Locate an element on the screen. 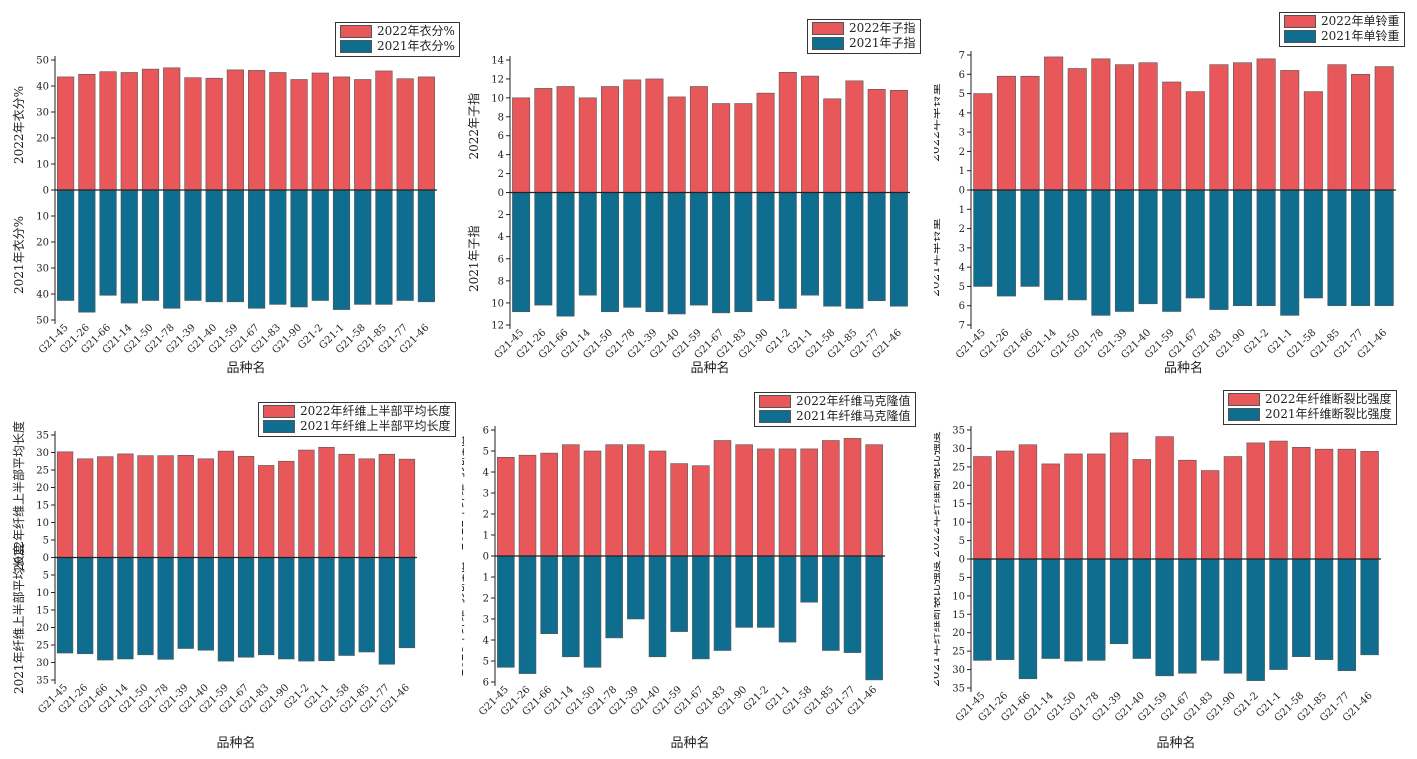  legend-item-2021: 2021年纤维马克隆值 is located at coordinates (835, 416).